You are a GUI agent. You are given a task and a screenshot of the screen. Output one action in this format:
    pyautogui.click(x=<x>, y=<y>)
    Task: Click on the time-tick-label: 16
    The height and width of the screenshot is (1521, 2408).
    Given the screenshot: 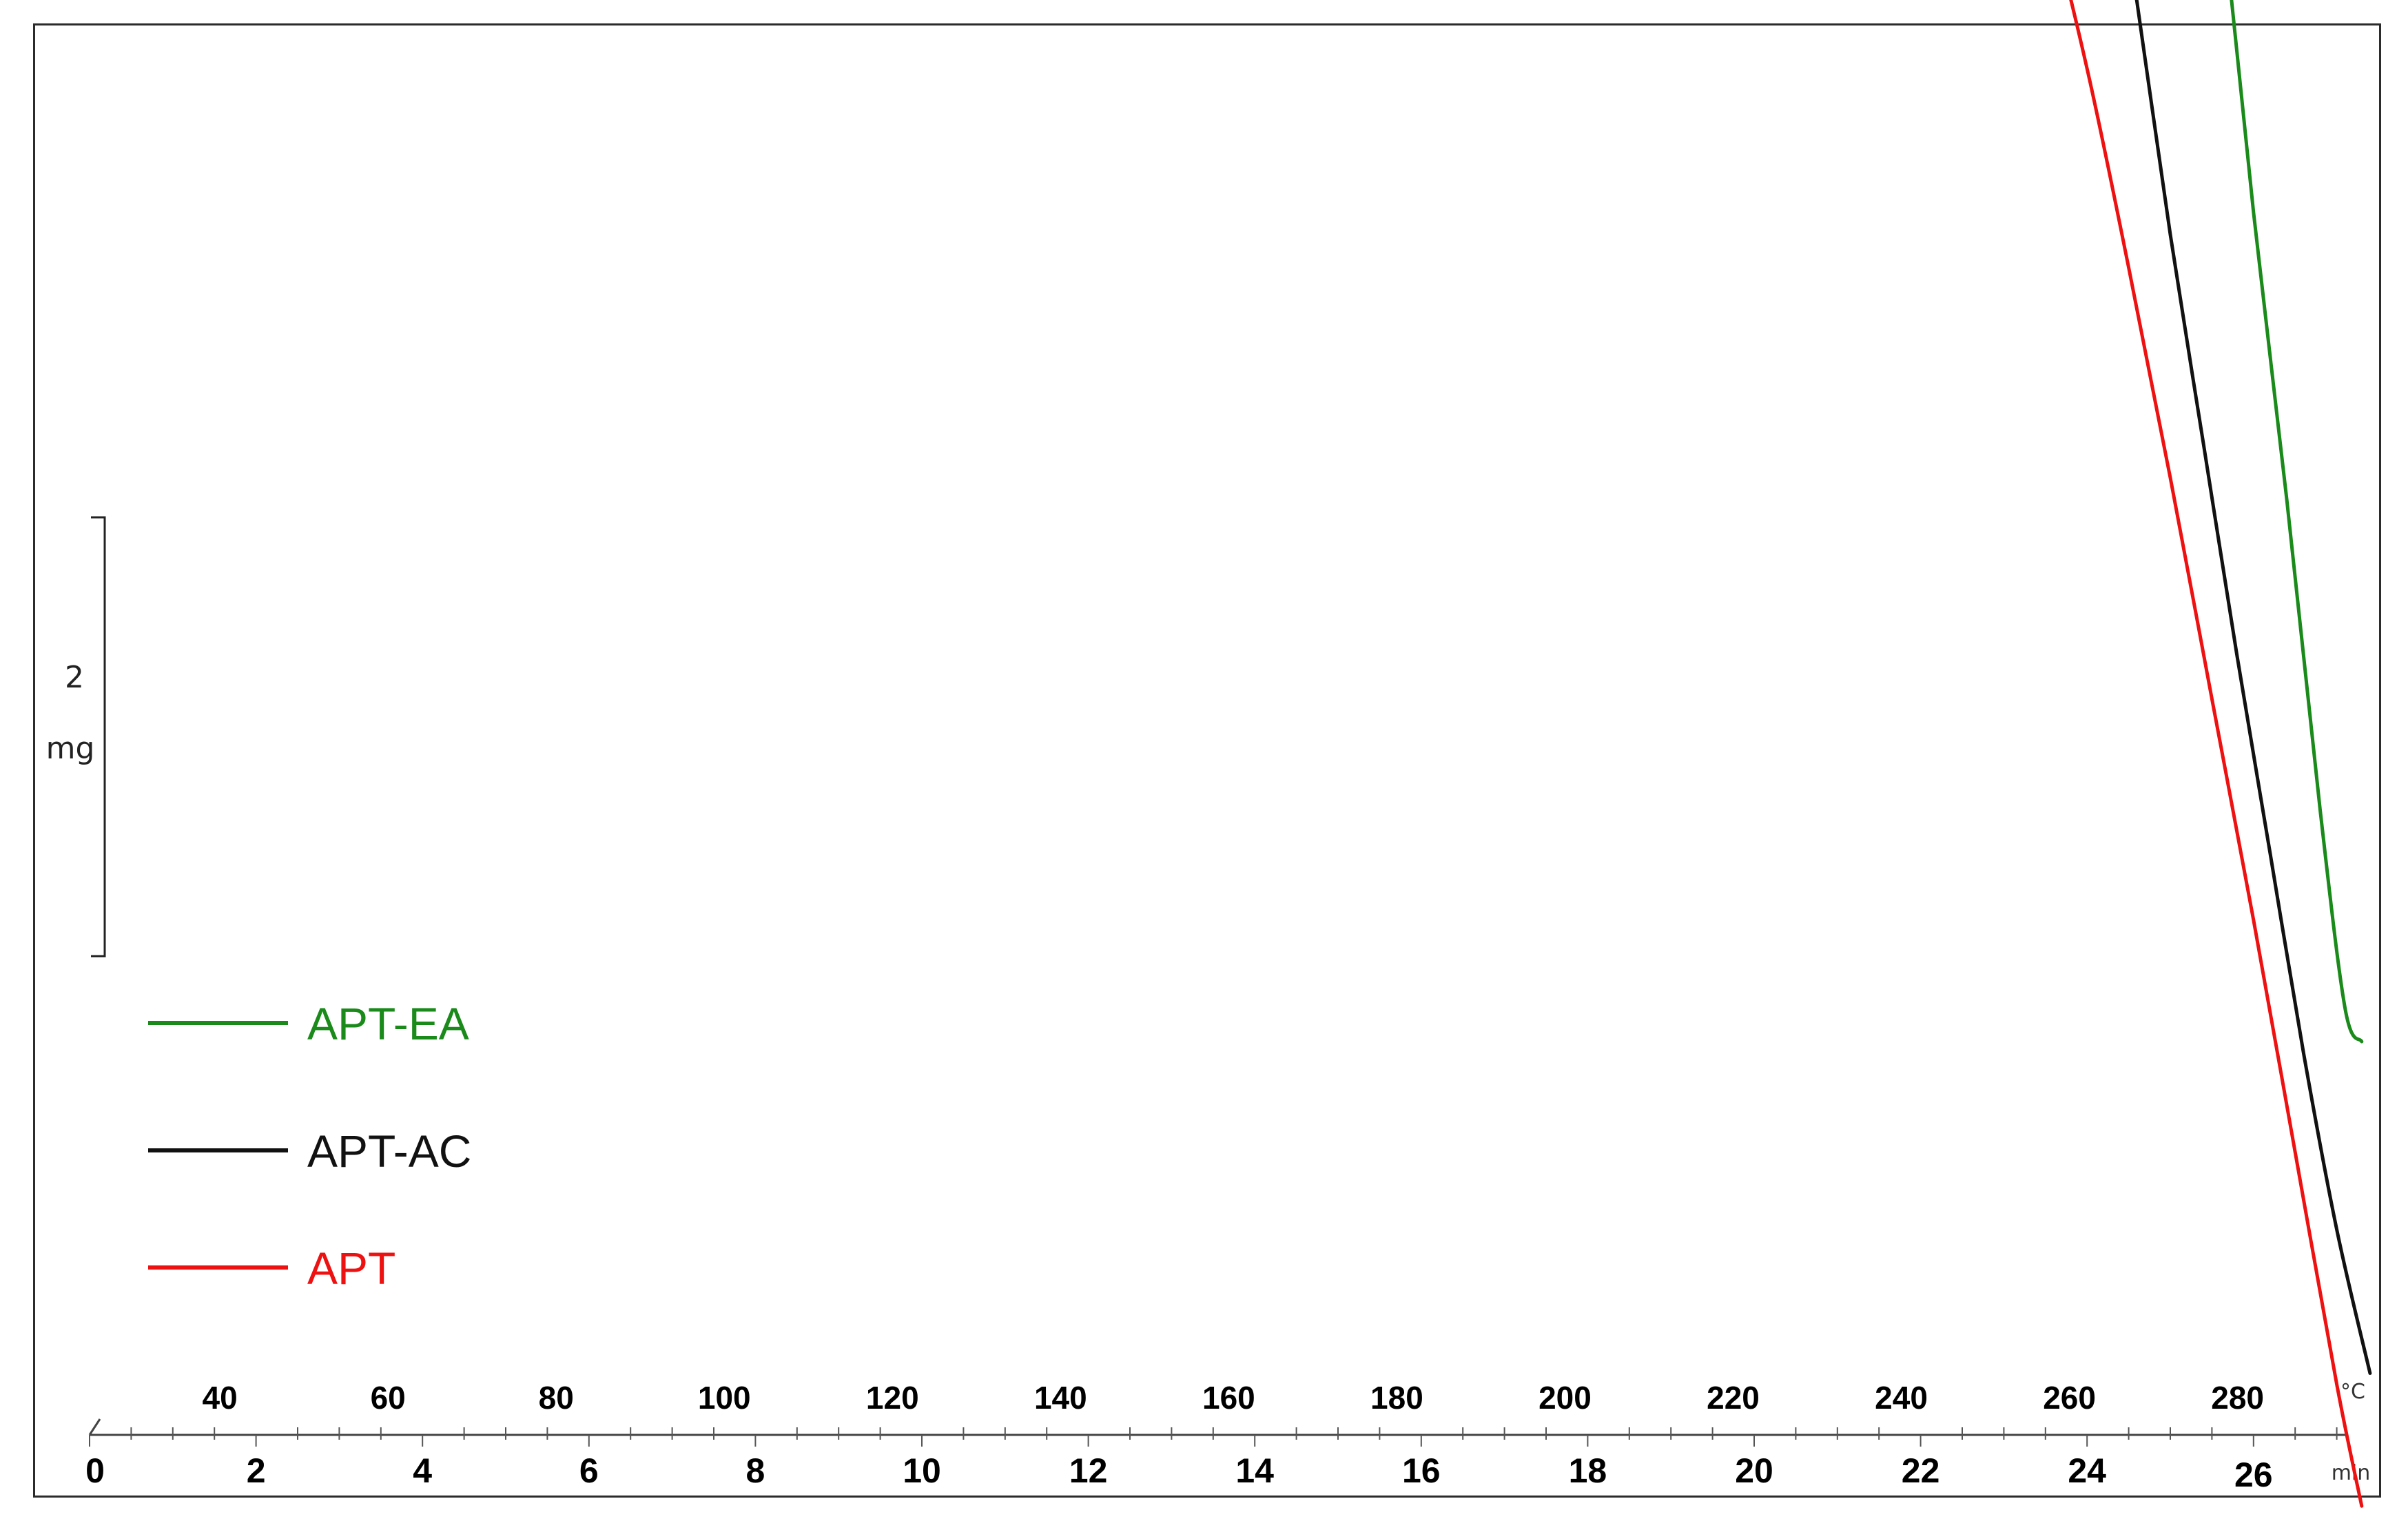 What is the action you would take?
    pyautogui.click(x=1421, y=1471)
    